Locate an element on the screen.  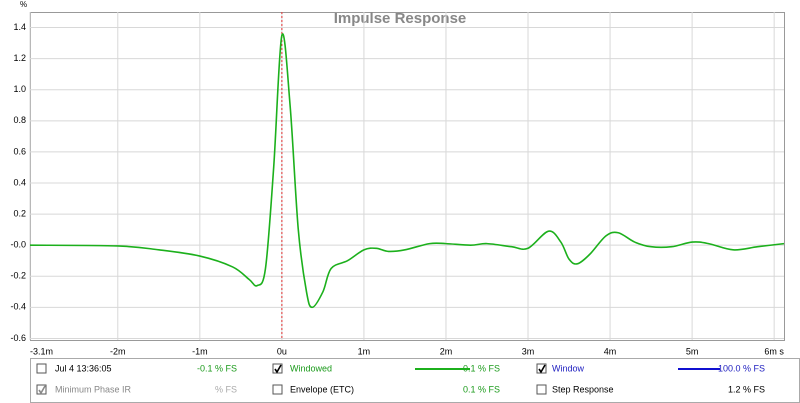
y-tick-label: 1.2 is located at coordinates (19, 58).